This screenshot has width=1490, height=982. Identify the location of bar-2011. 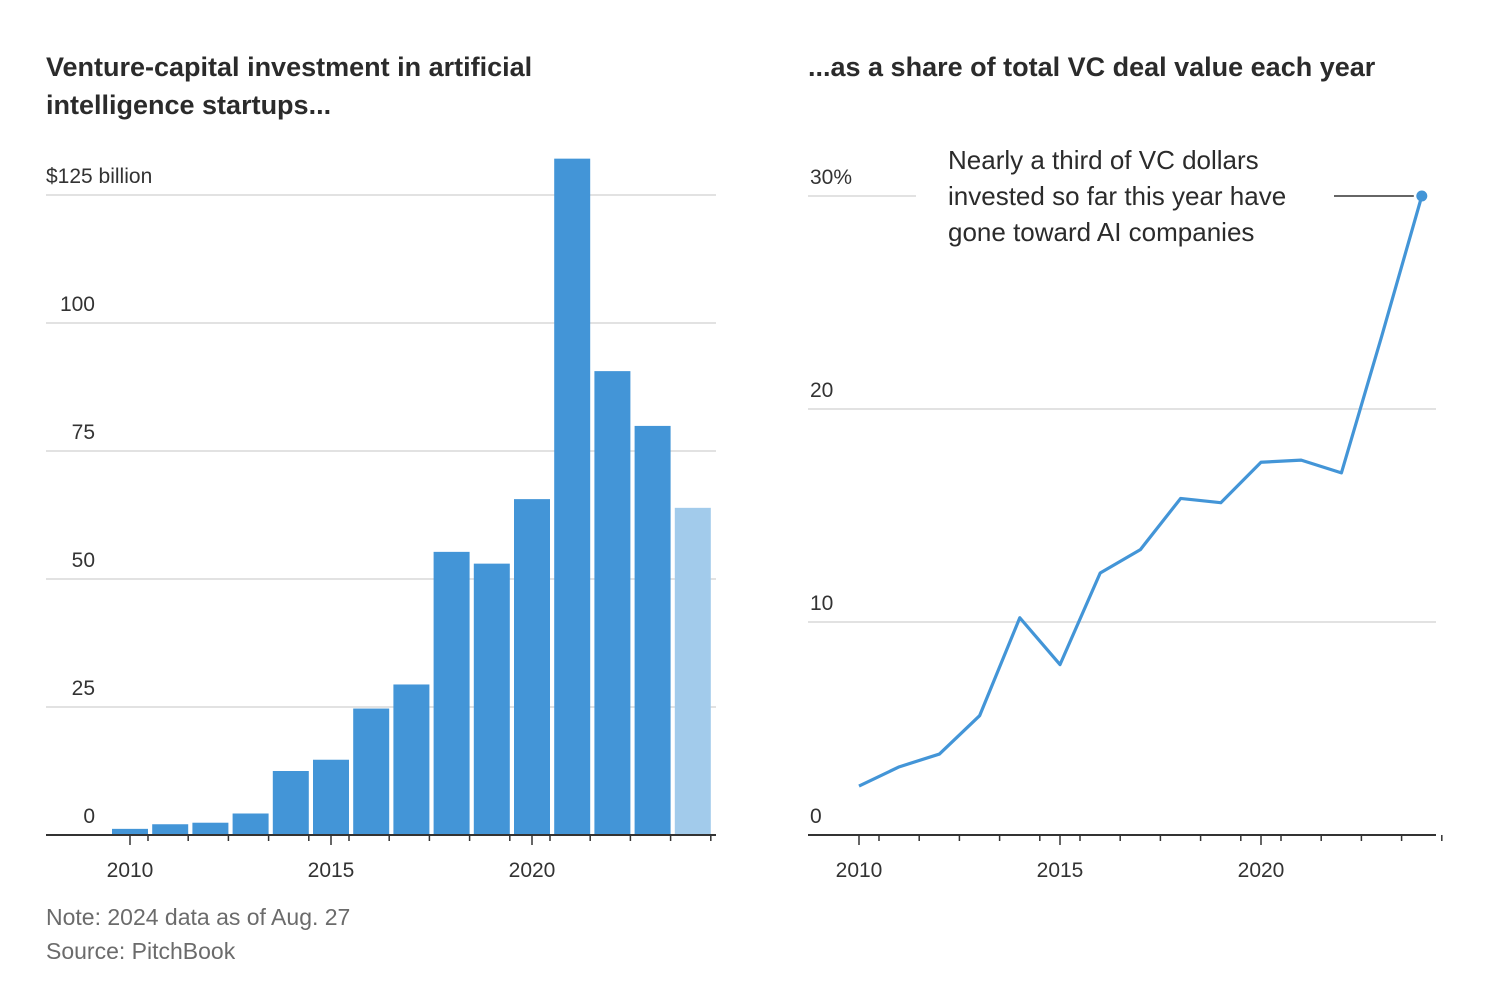
(170, 829).